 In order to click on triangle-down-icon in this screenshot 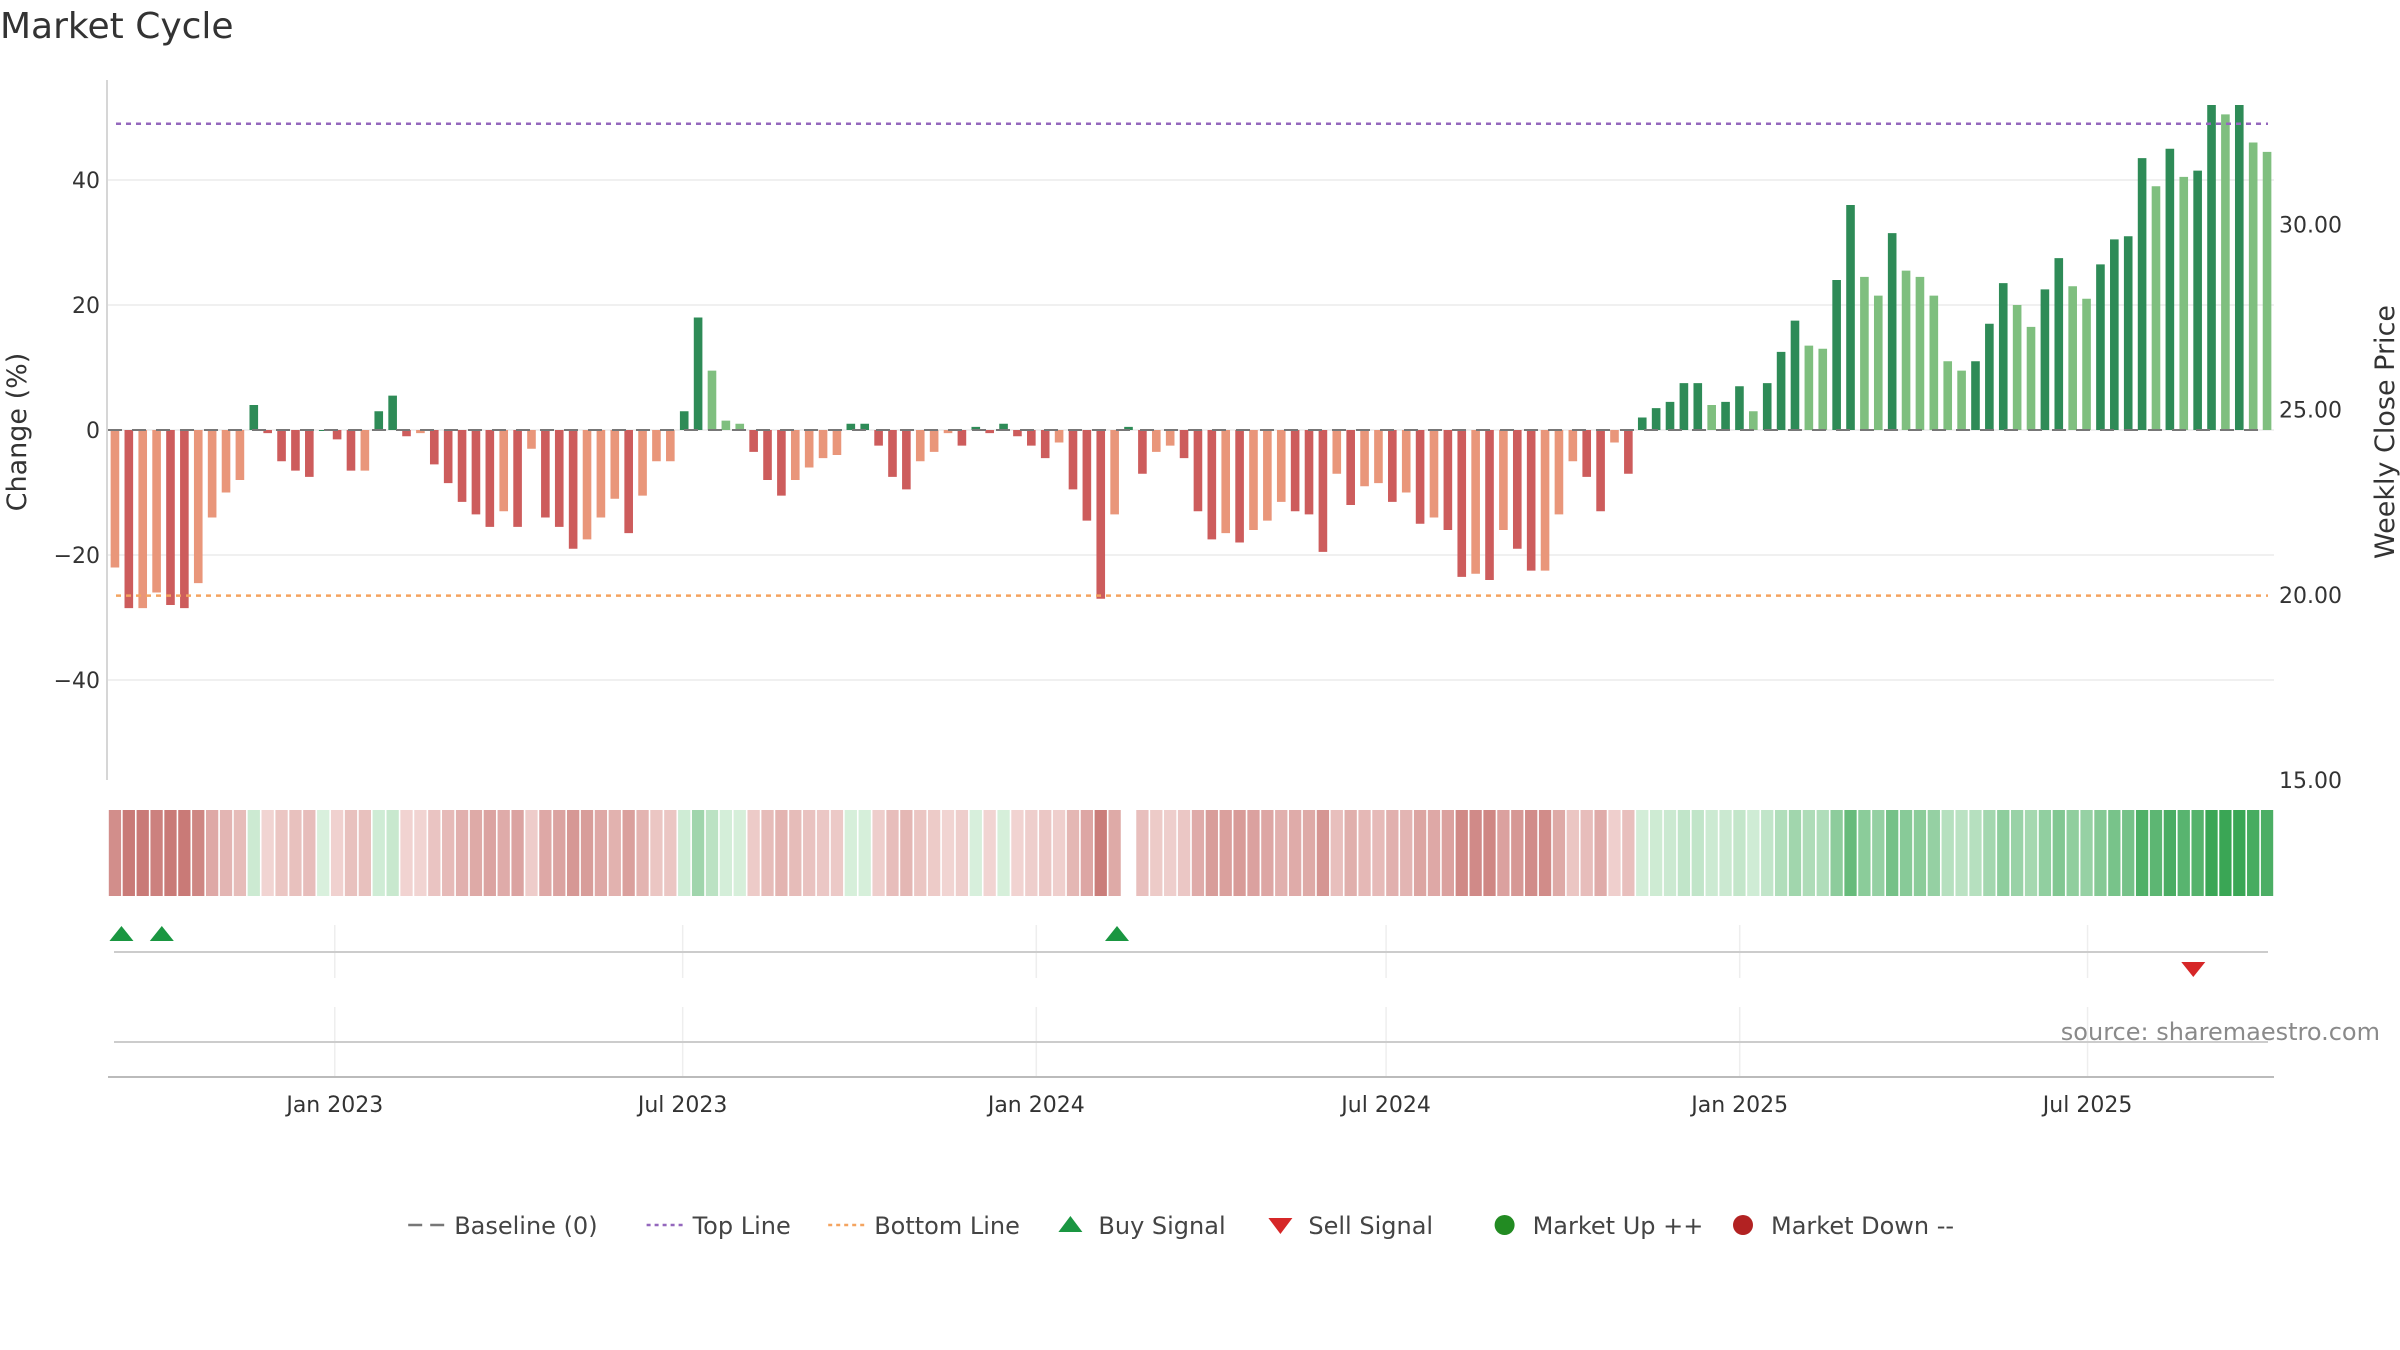, I will do `click(1280, 1226)`.